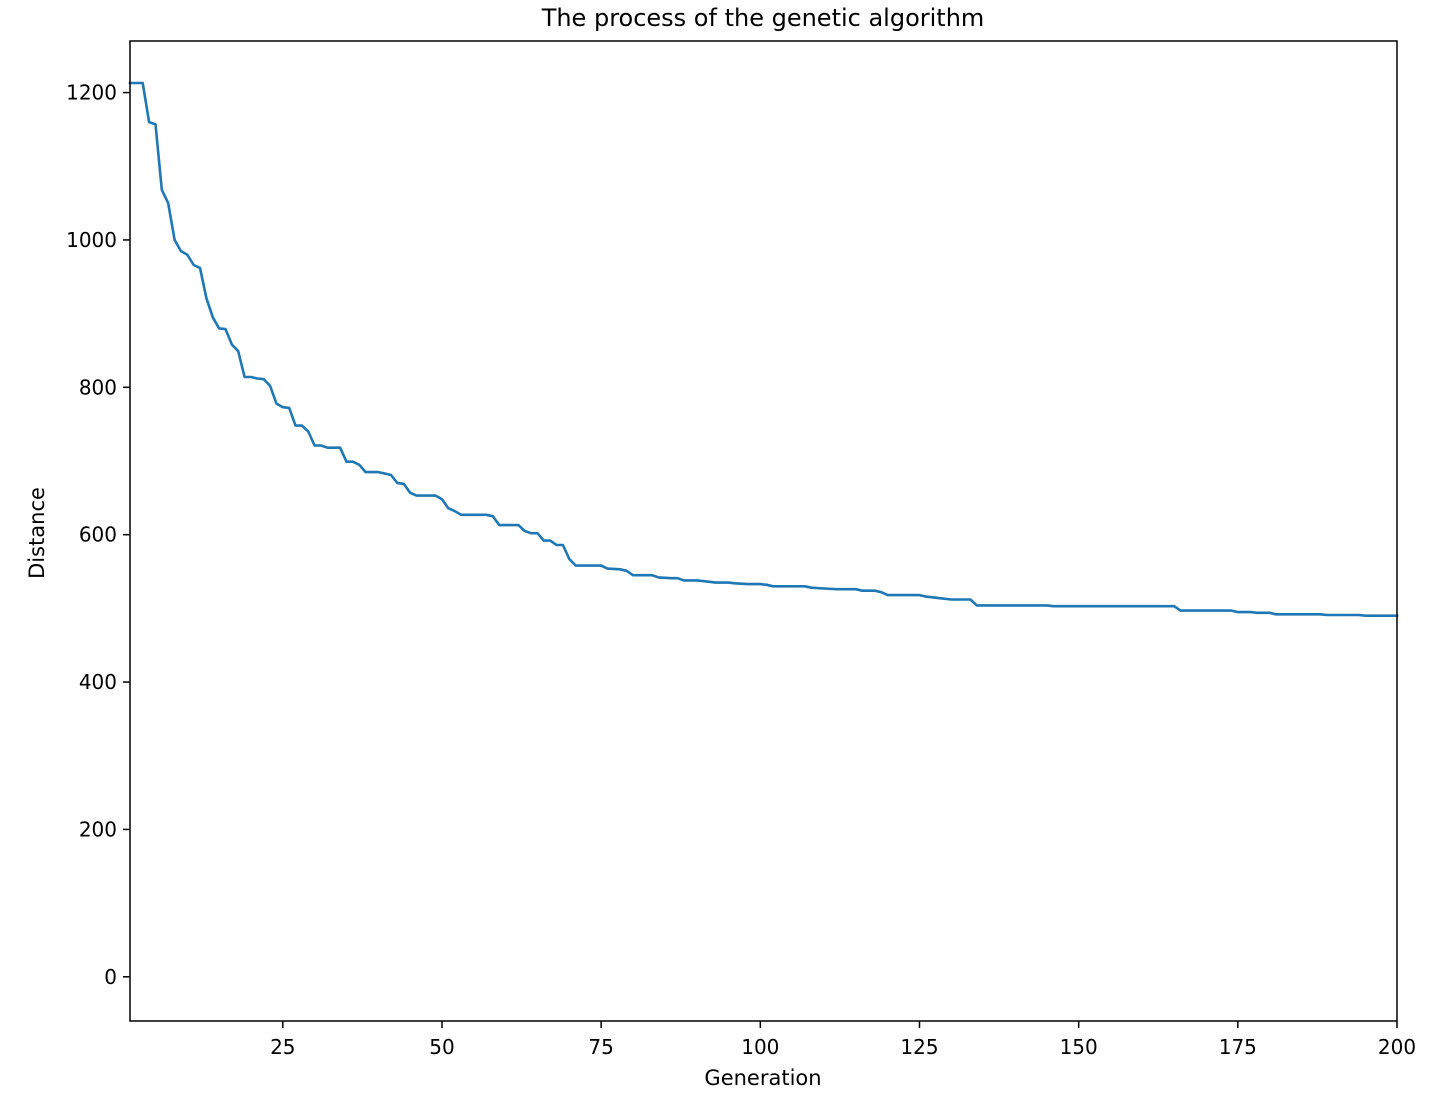  Describe the element at coordinates (91, 93) in the screenshot. I see `y-tick-label: 1200` at that location.